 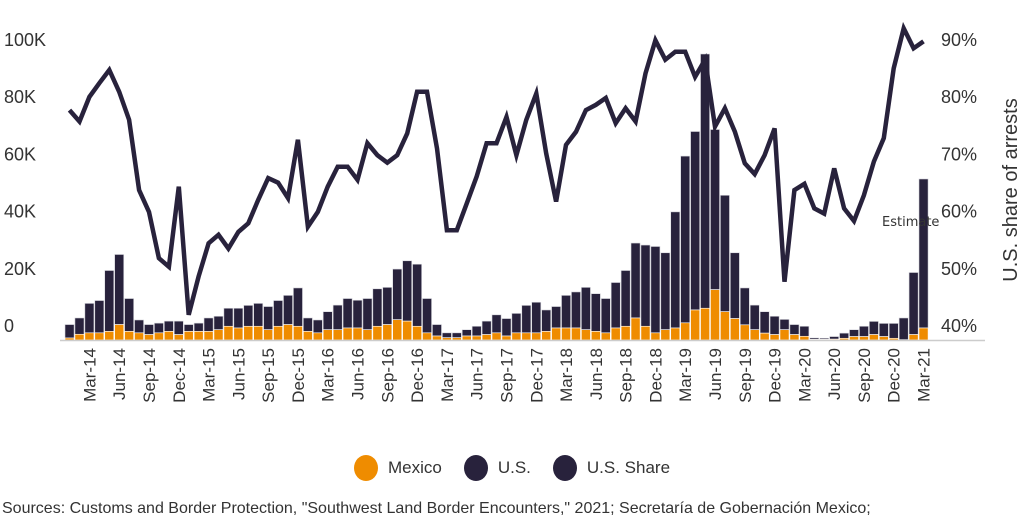 What do you see at coordinates (894, 375) in the screenshot?
I see `x-tick-label: Dec-20` at bounding box center [894, 375].